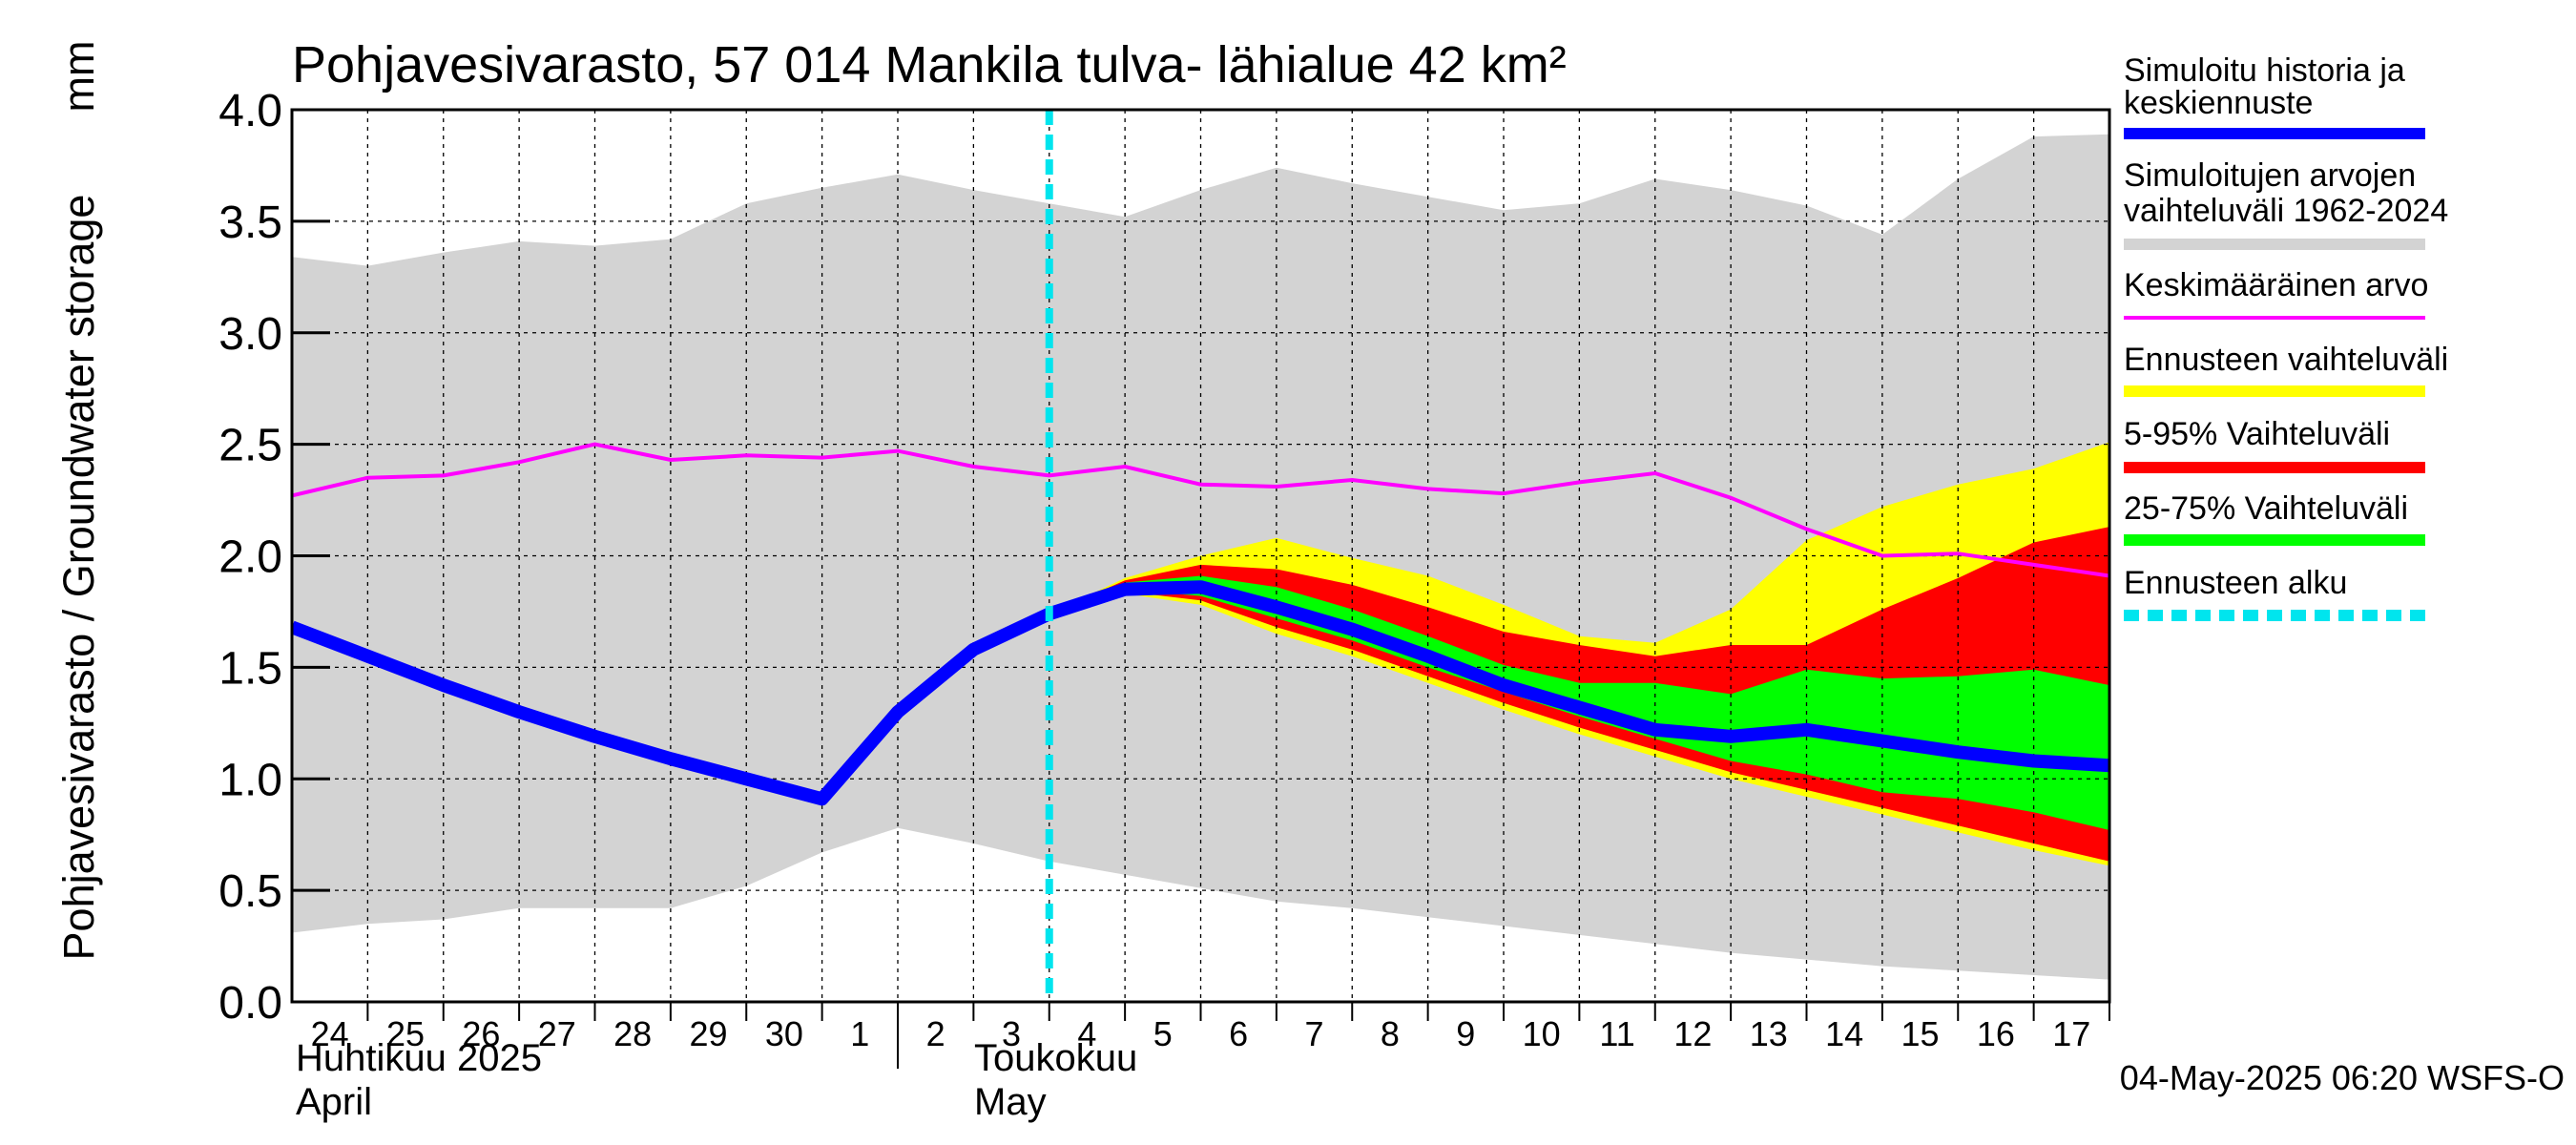  I want to click on y-tick-label: 0.0, so click(250, 1004).